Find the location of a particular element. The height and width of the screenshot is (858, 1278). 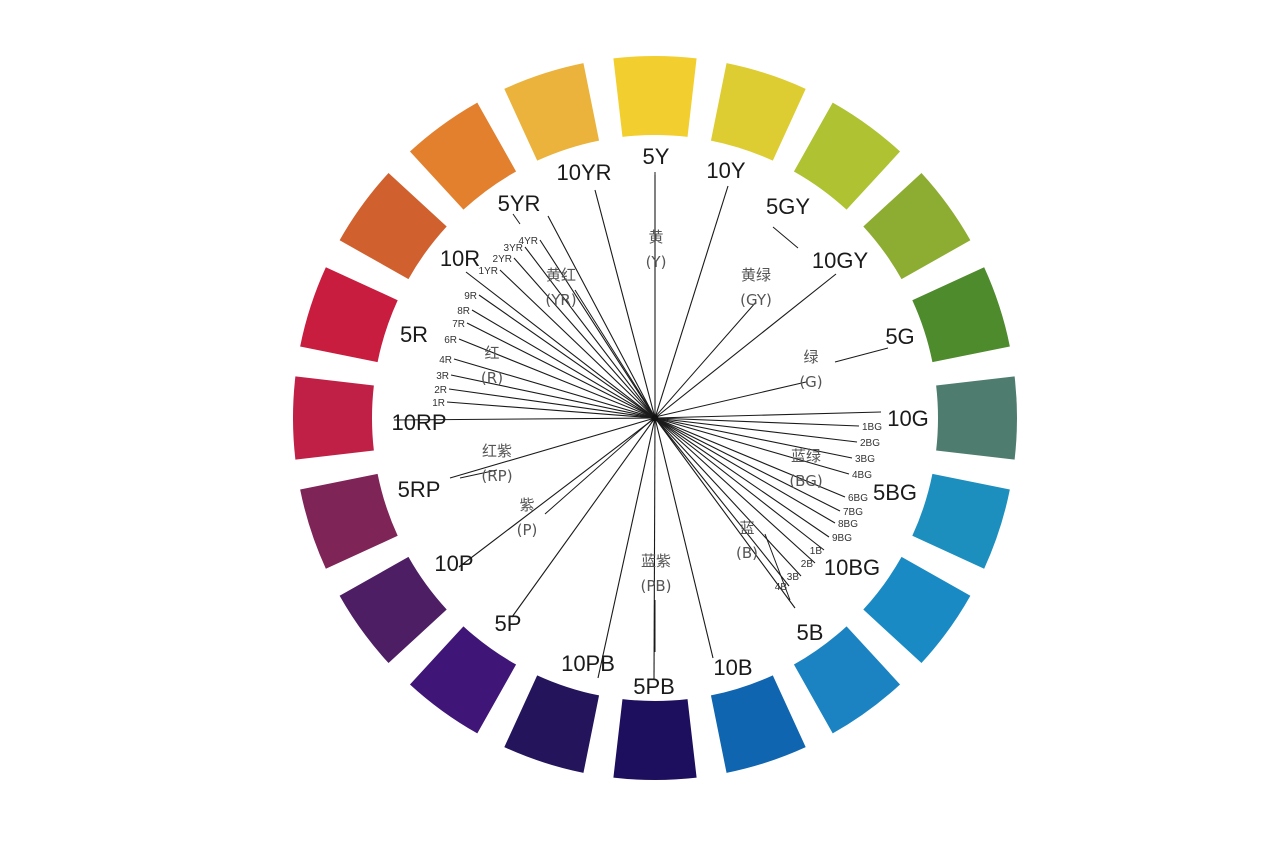

minor-hue-label-3yr: 3YR is located at coordinates (513, 248).